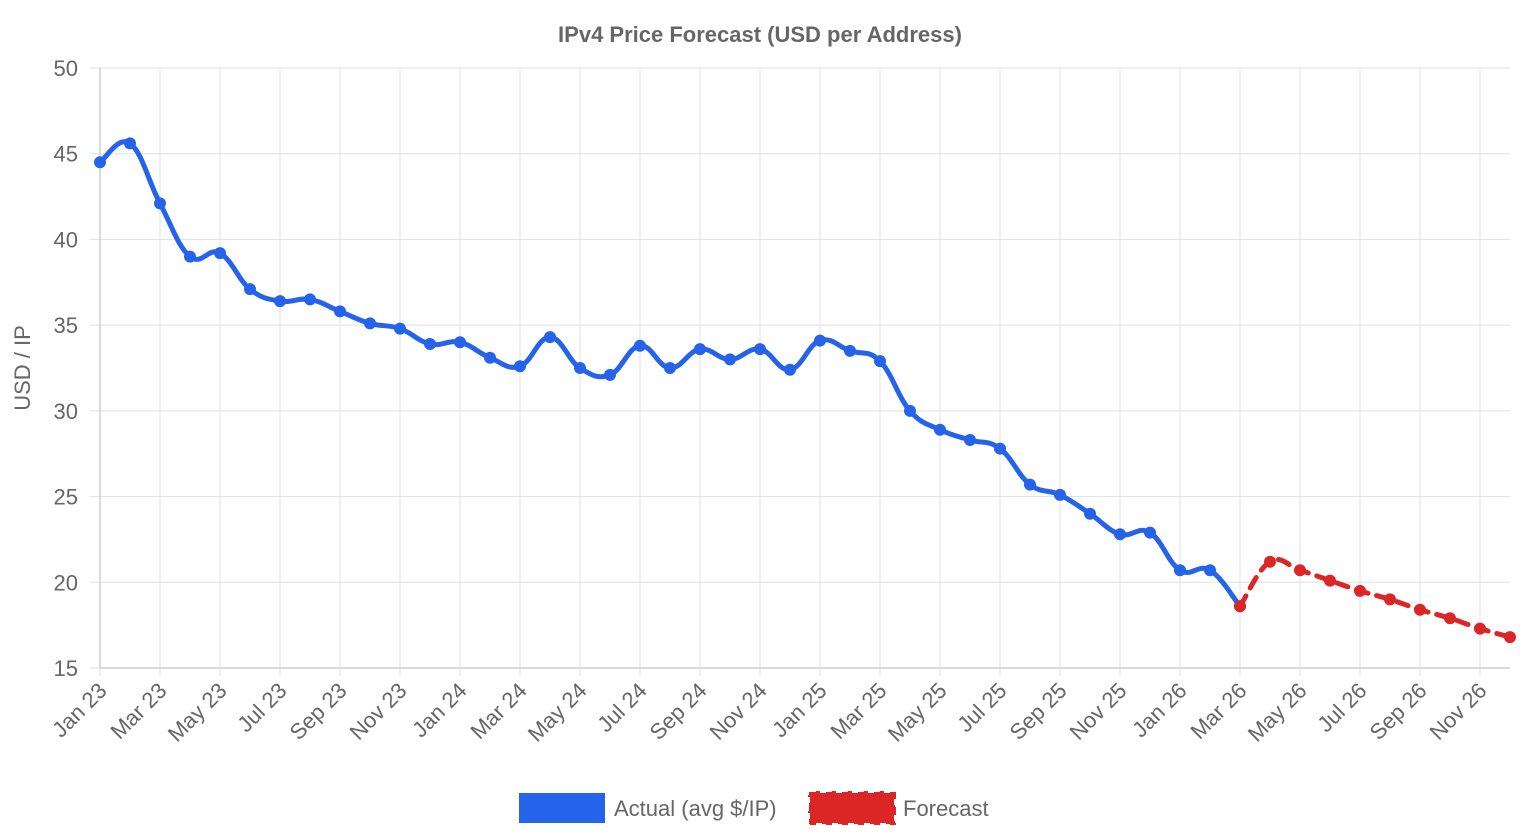 The height and width of the screenshot is (840, 1520). Describe the element at coordinates (261, 707) in the screenshot. I see `x-tick-label: Jul 23` at that location.